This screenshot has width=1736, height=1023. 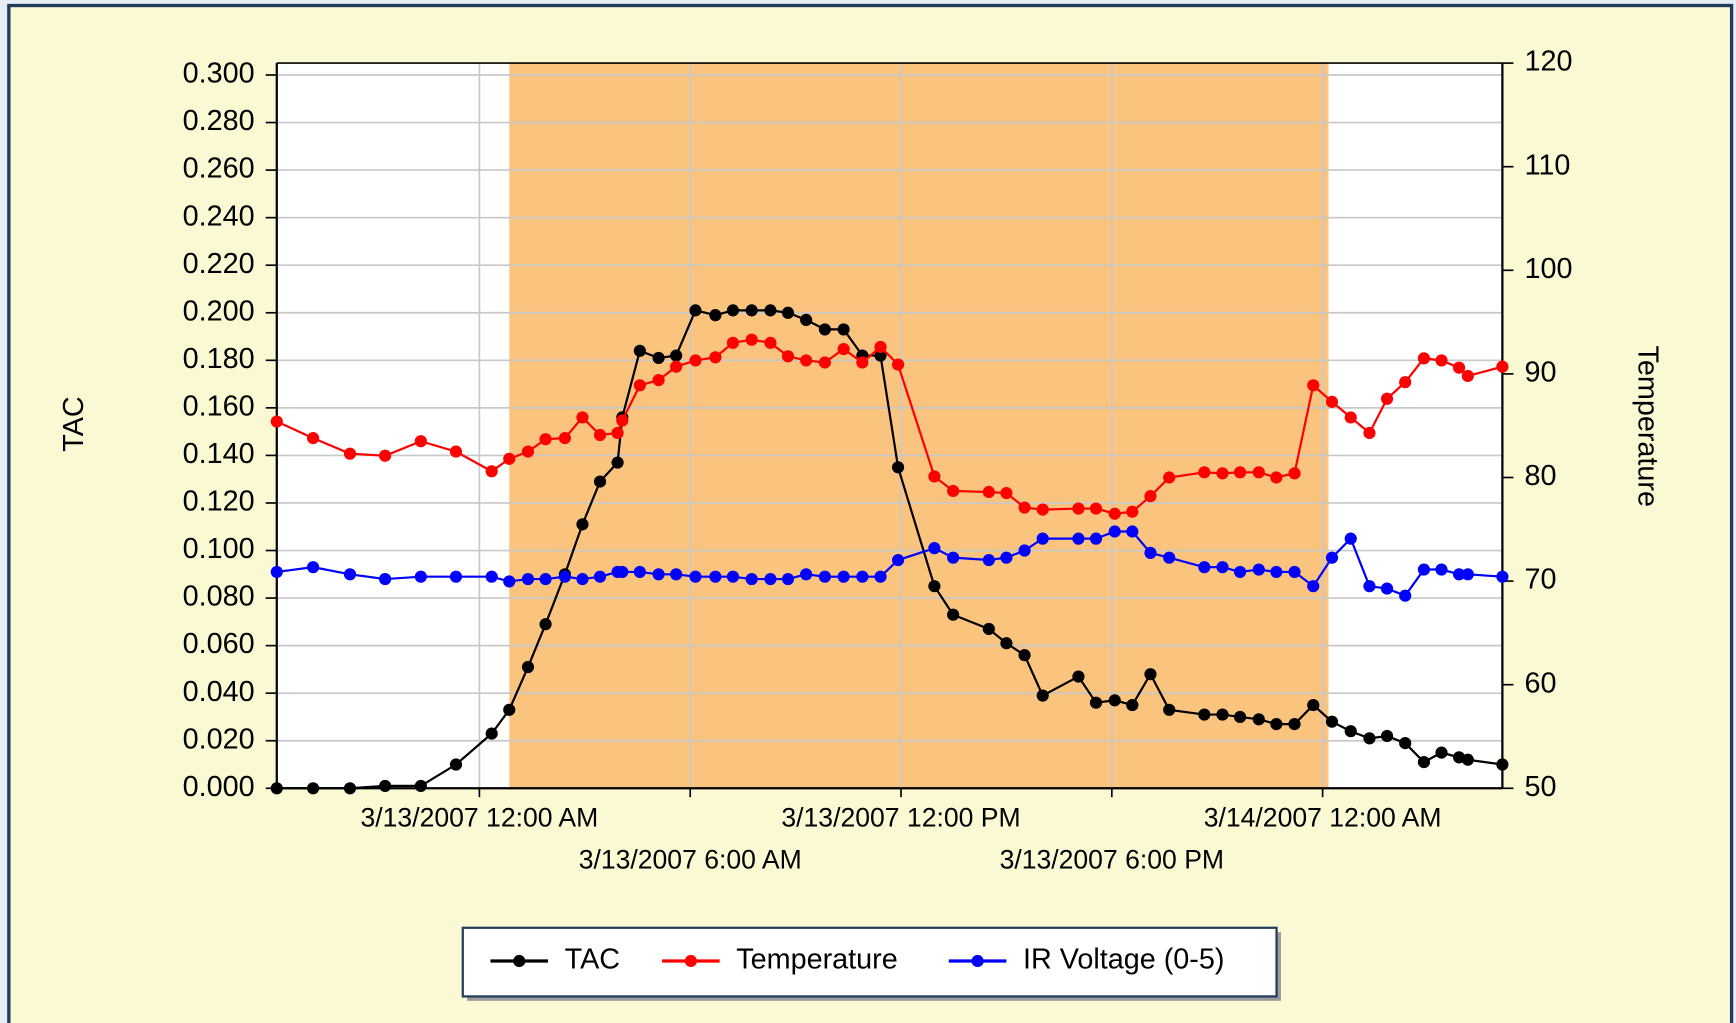 I want to click on x-tick-label: 3/13/2007 6:00 PM, so click(x=1112, y=859).